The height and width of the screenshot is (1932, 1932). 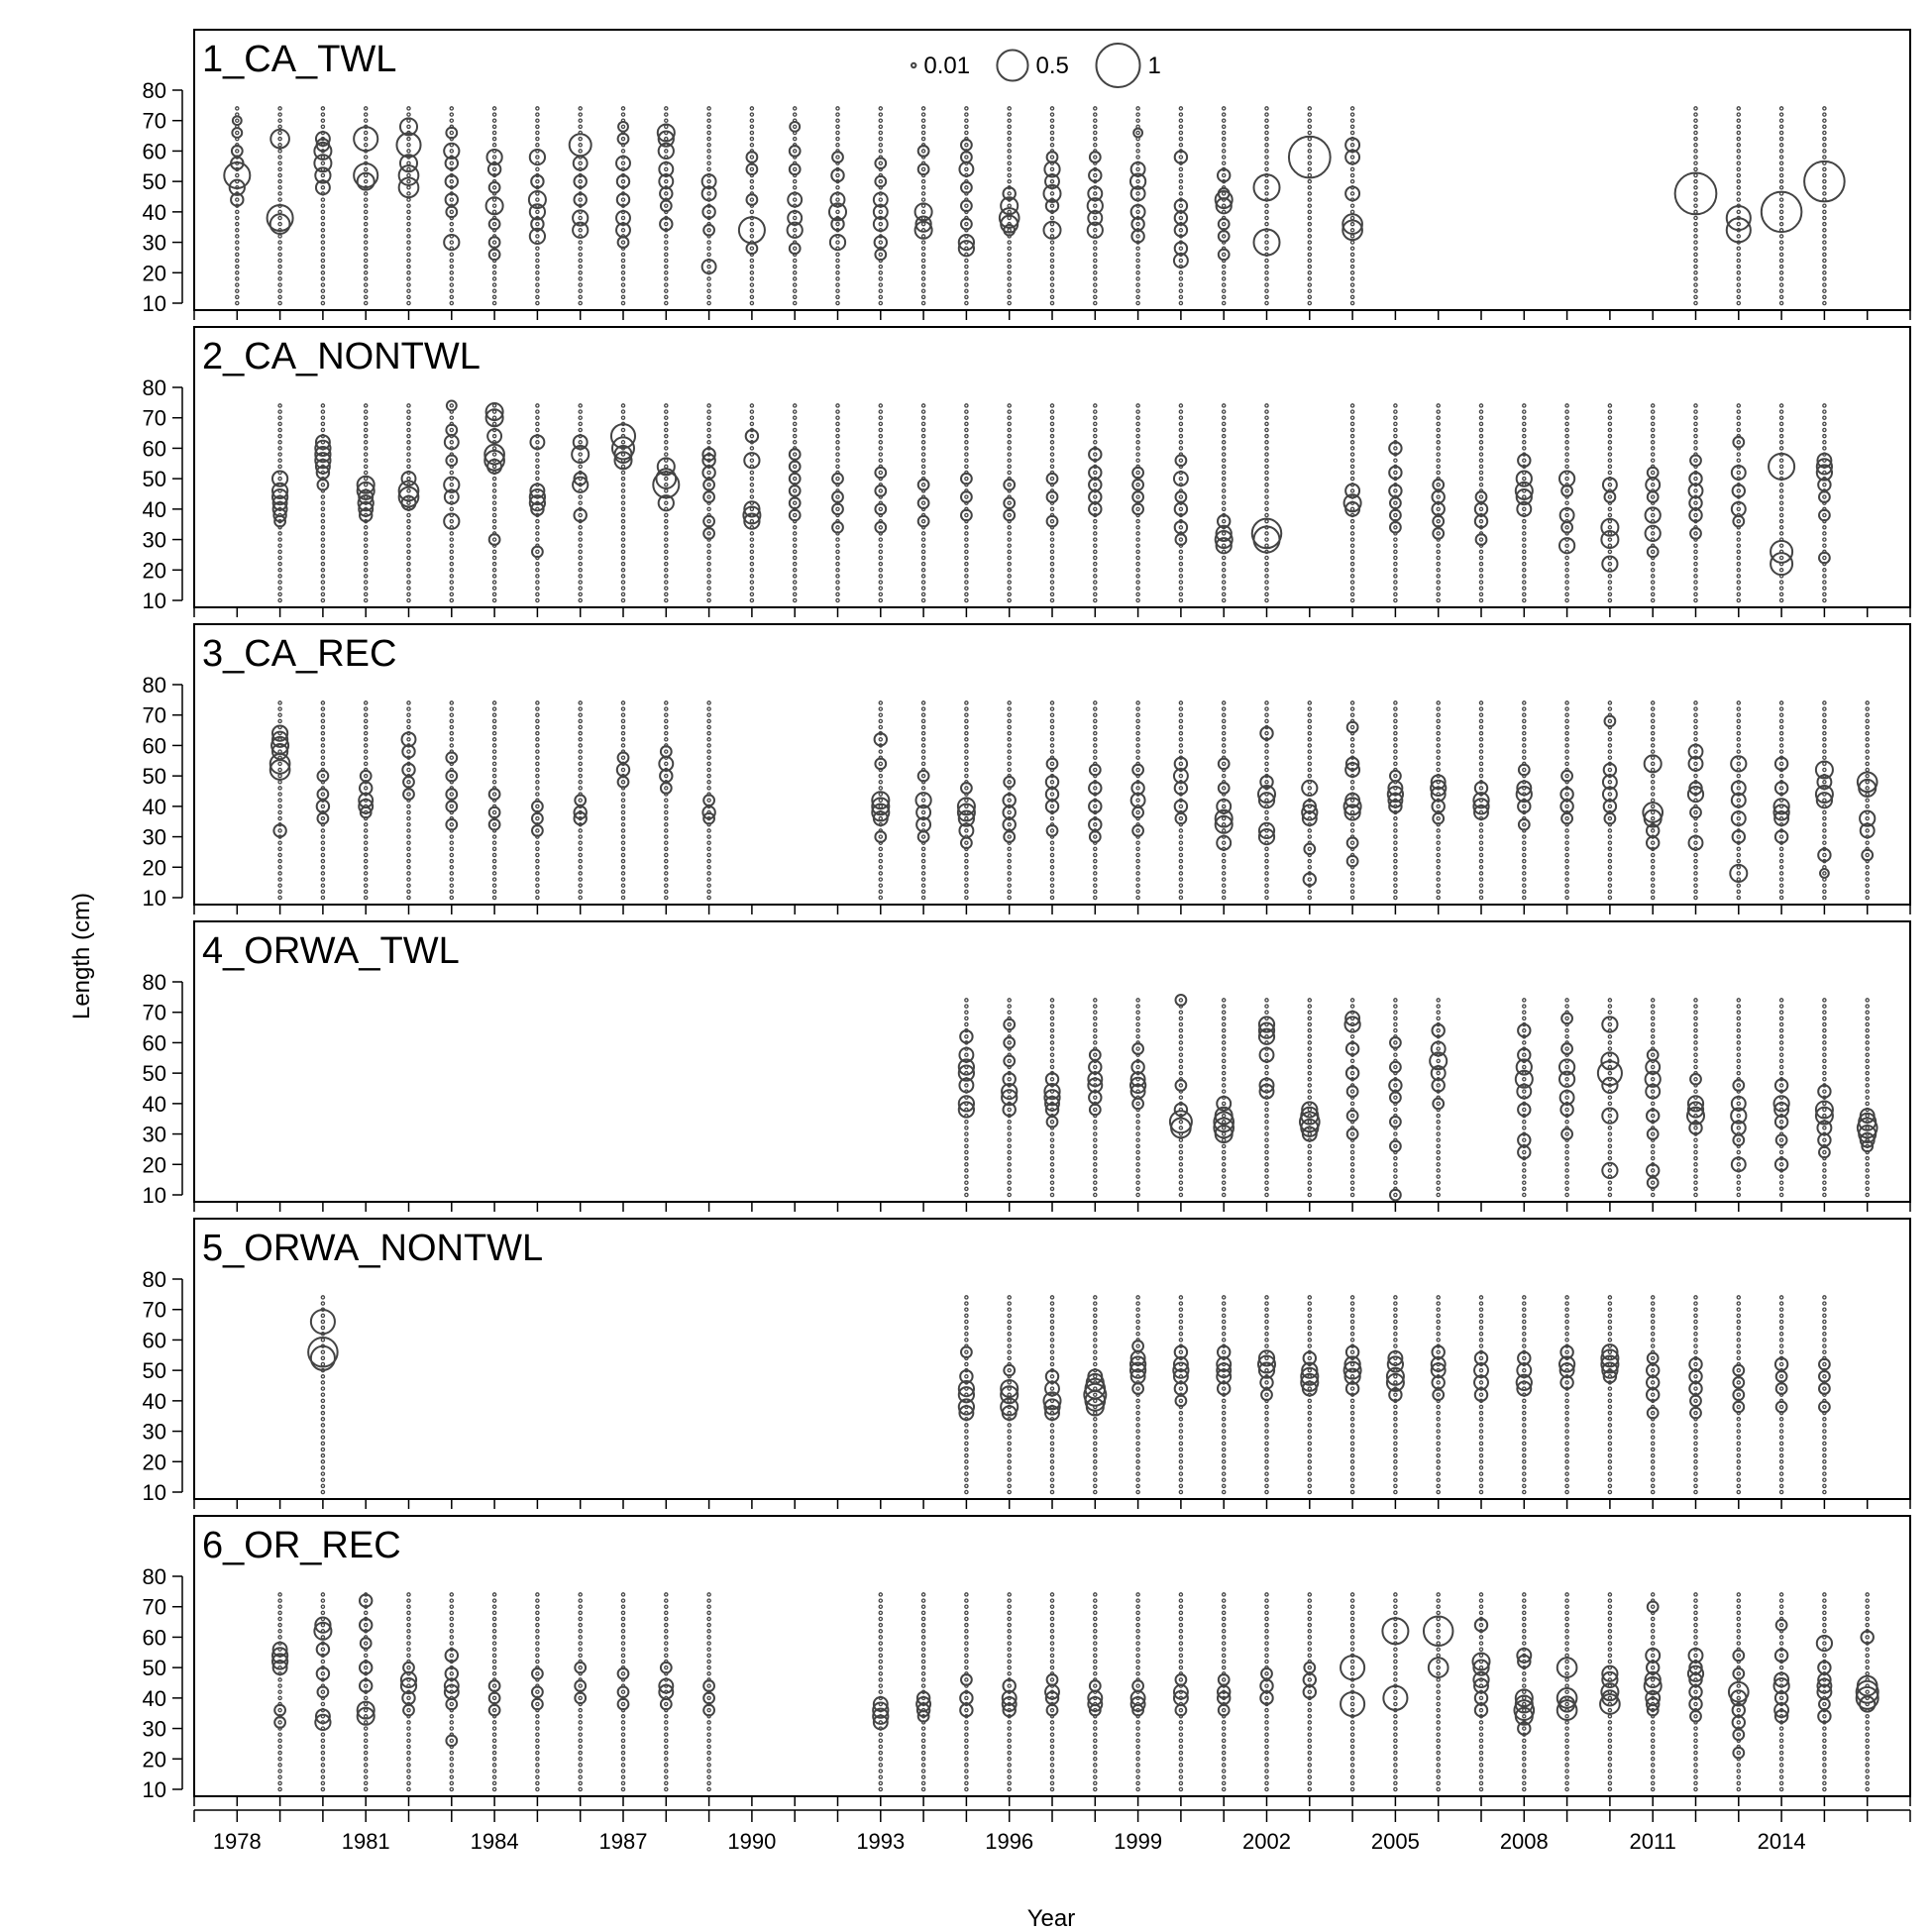 What do you see at coordinates (154, 509) in the screenshot?
I see `y-tick-label: 40` at bounding box center [154, 509].